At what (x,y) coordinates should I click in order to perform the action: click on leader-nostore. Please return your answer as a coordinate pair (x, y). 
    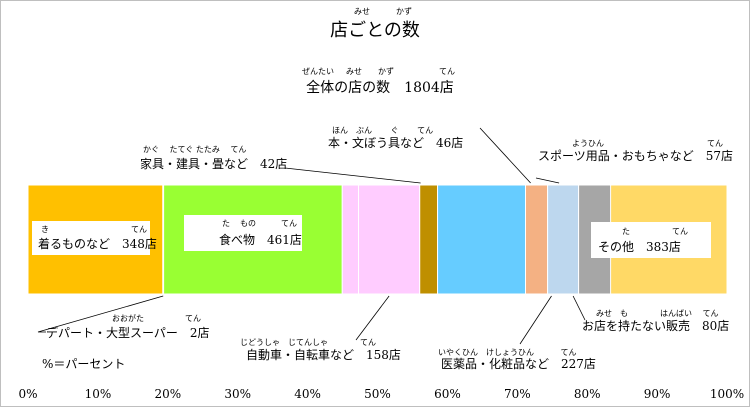
    Looking at the image, I should click on (579, 308).